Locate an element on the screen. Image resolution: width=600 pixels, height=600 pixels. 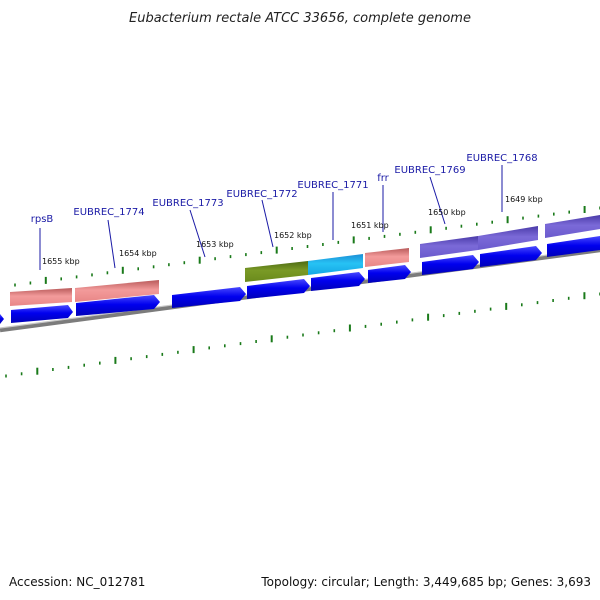
scale-ticks-upper is located at coordinates (307, 246).